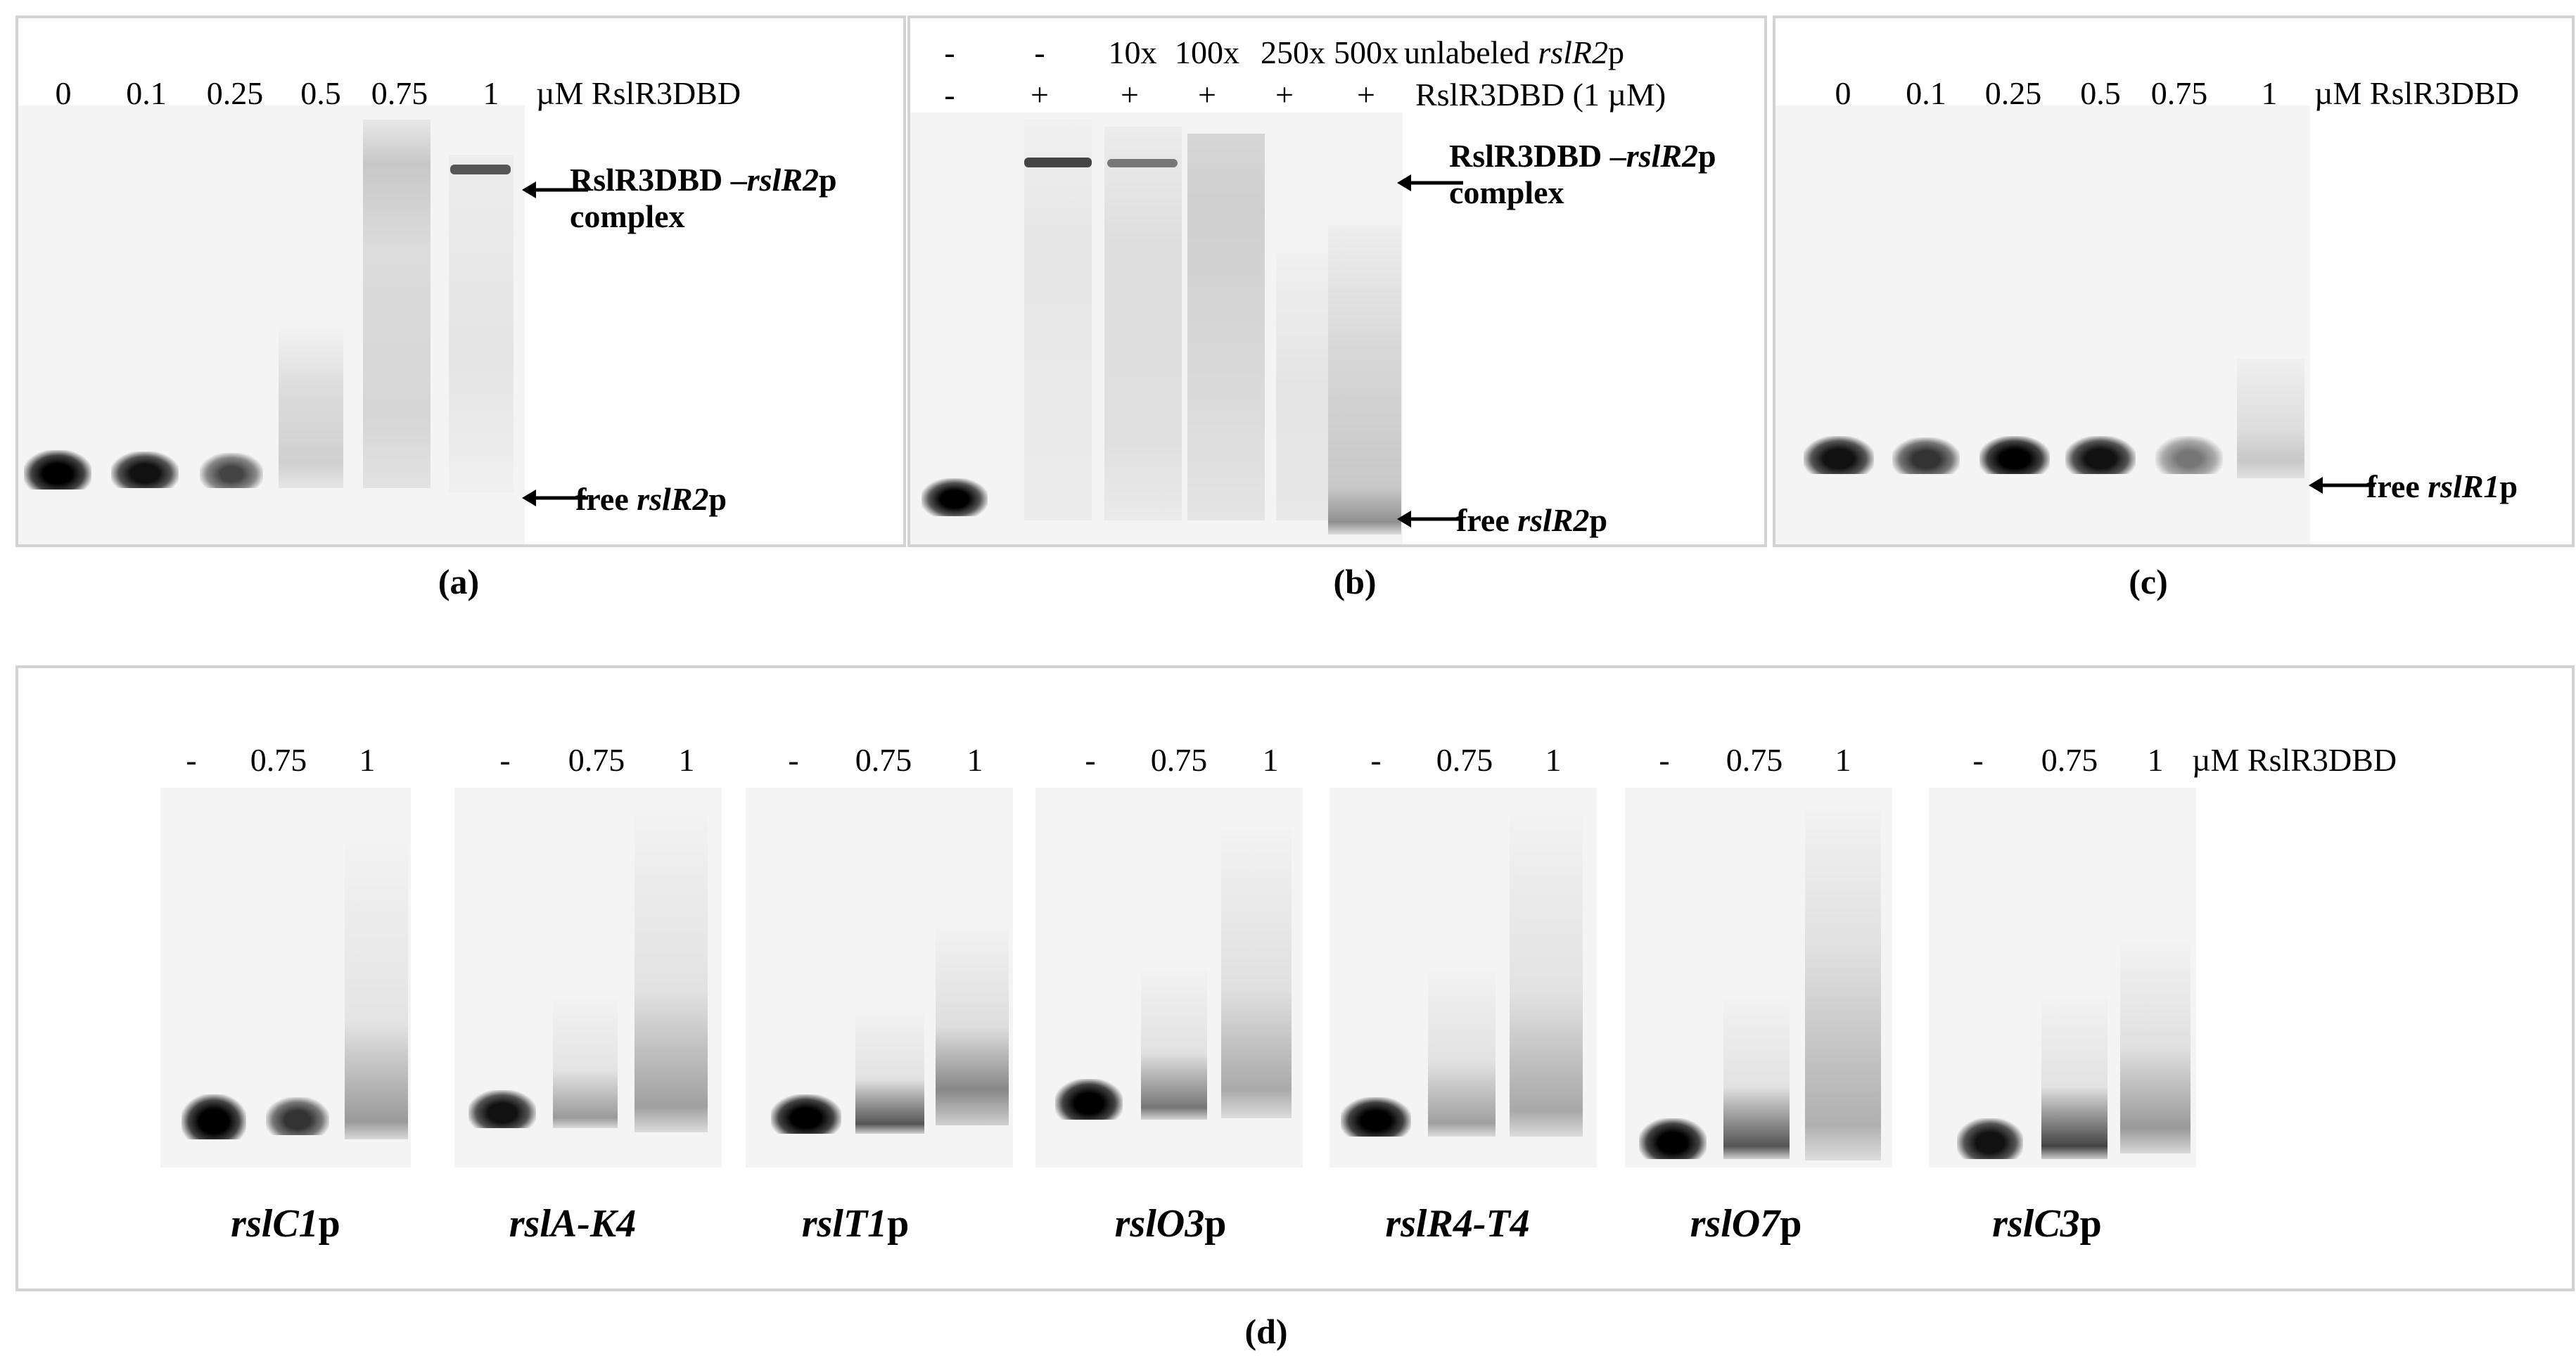  I want to click on caption-d: (d), so click(1266, 1332).